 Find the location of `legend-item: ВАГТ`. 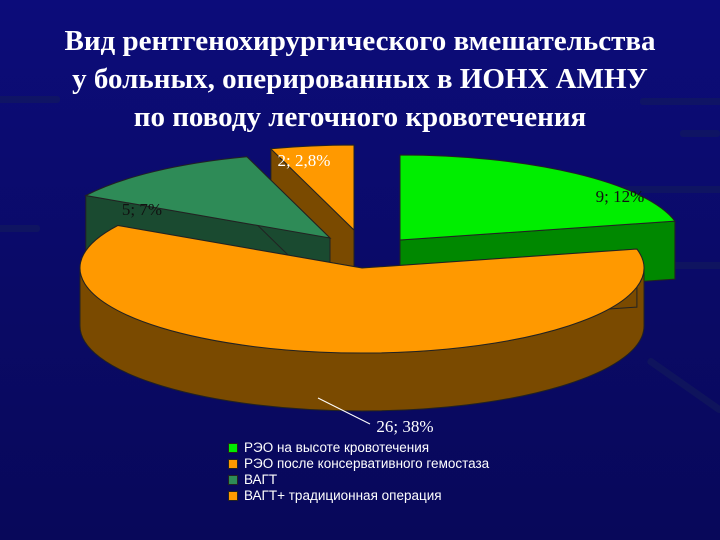

legend-item: ВАГТ is located at coordinates (358, 480).